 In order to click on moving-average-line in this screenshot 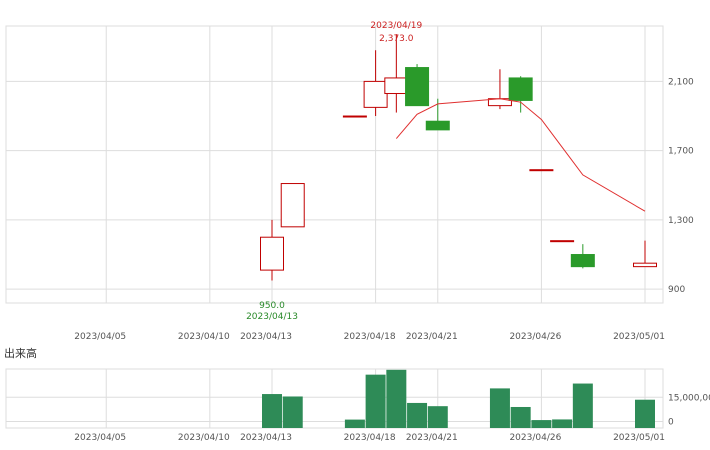, I will do `click(520, 155)`.